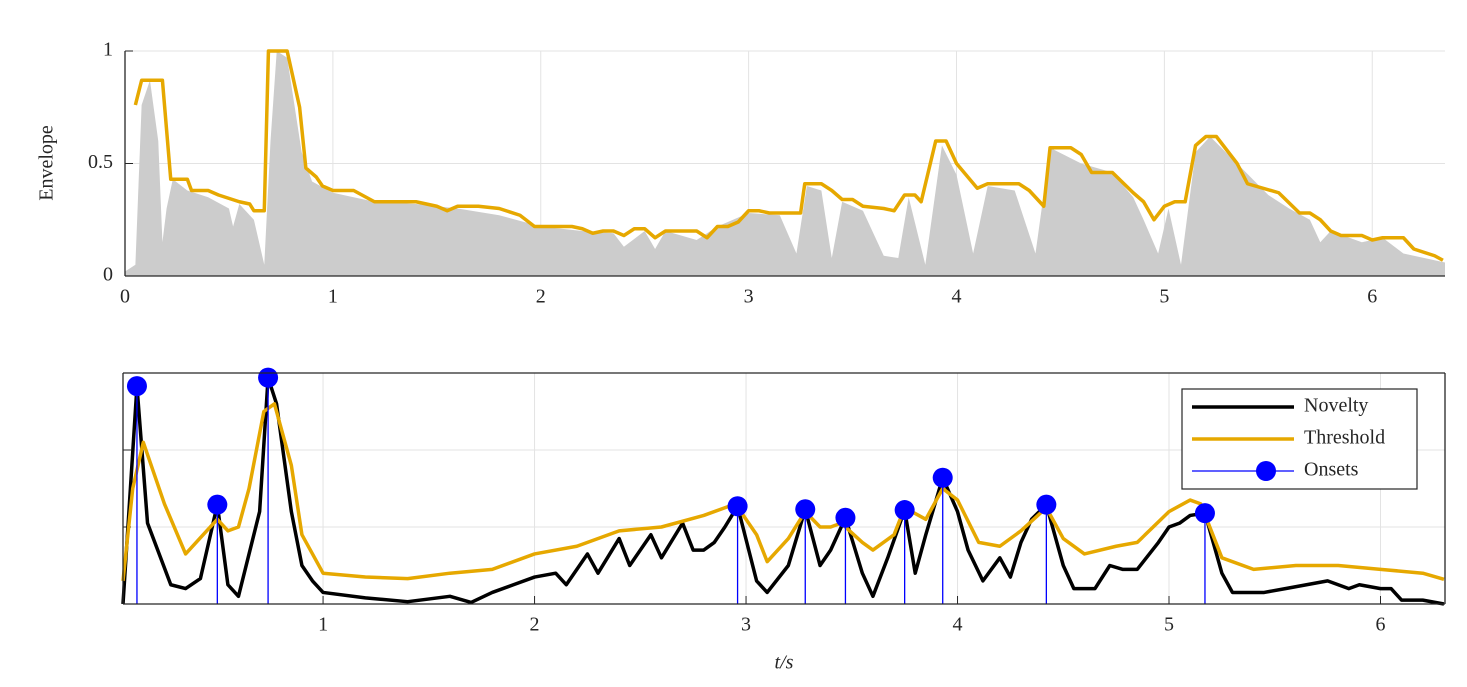 This screenshot has height=687, width=1467. I want to click on y-tick-label: 0.5, so click(100, 162).